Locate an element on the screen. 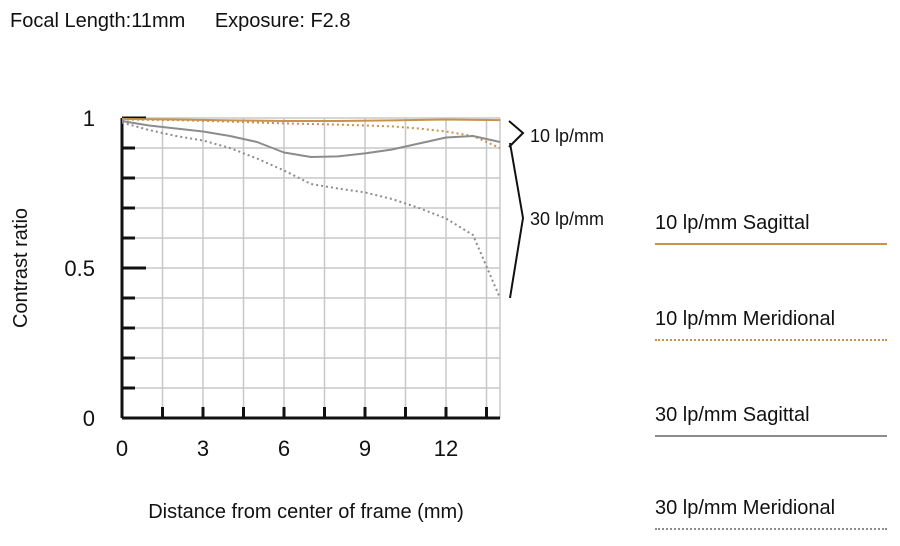  legend-item-30-meridional: 30 lp/mm Meridional is located at coordinates (771, 513).